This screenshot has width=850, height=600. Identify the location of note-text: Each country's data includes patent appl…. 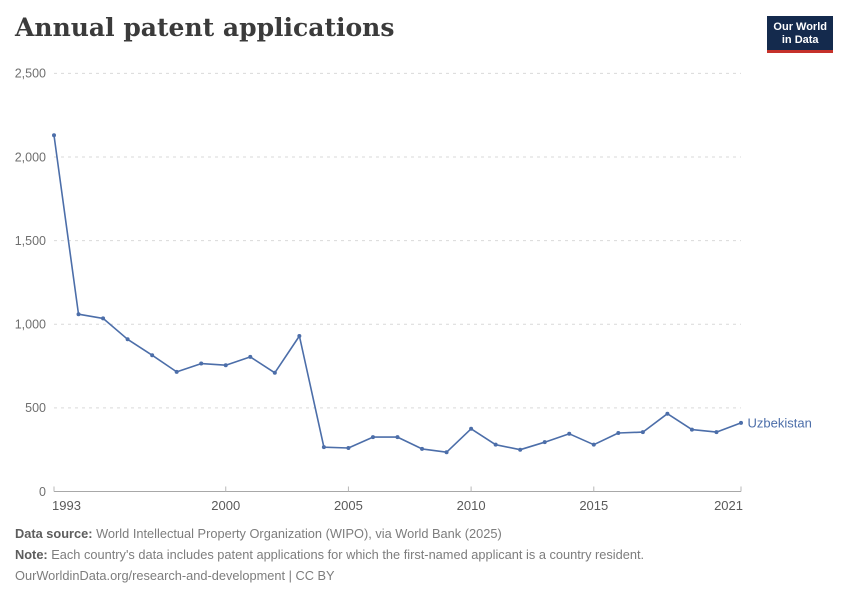
(346, 554).